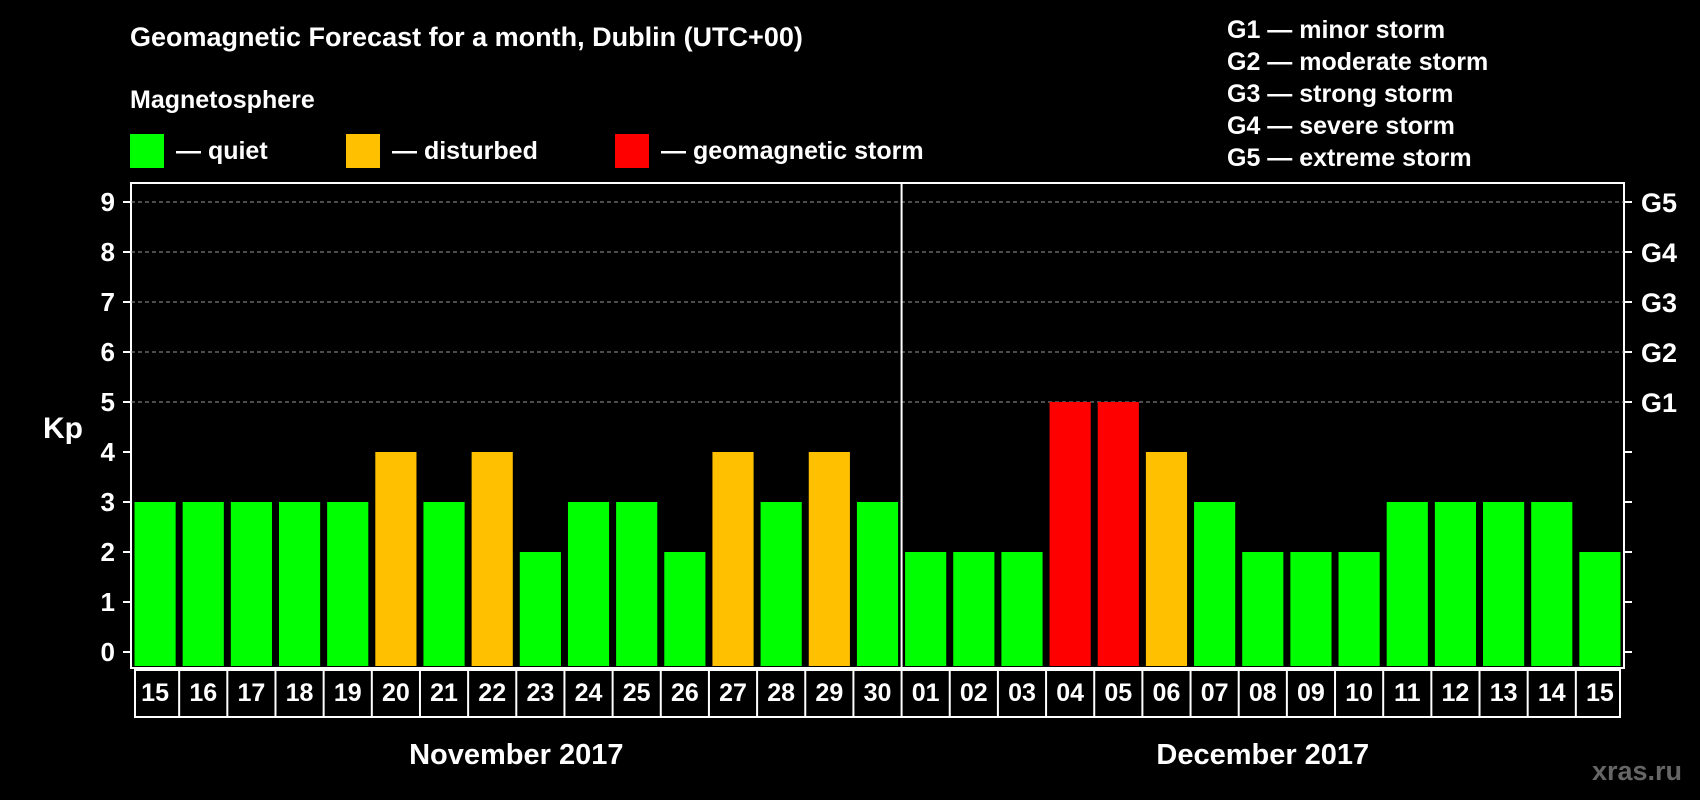  I want to click on x-tick-label: 03, so click(1022, 693).